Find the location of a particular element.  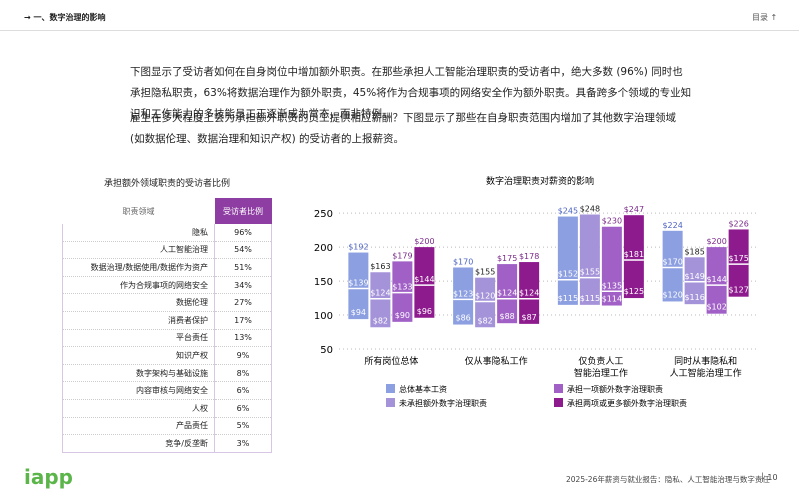

median-label: $155 is located at coordinates (590, 272).